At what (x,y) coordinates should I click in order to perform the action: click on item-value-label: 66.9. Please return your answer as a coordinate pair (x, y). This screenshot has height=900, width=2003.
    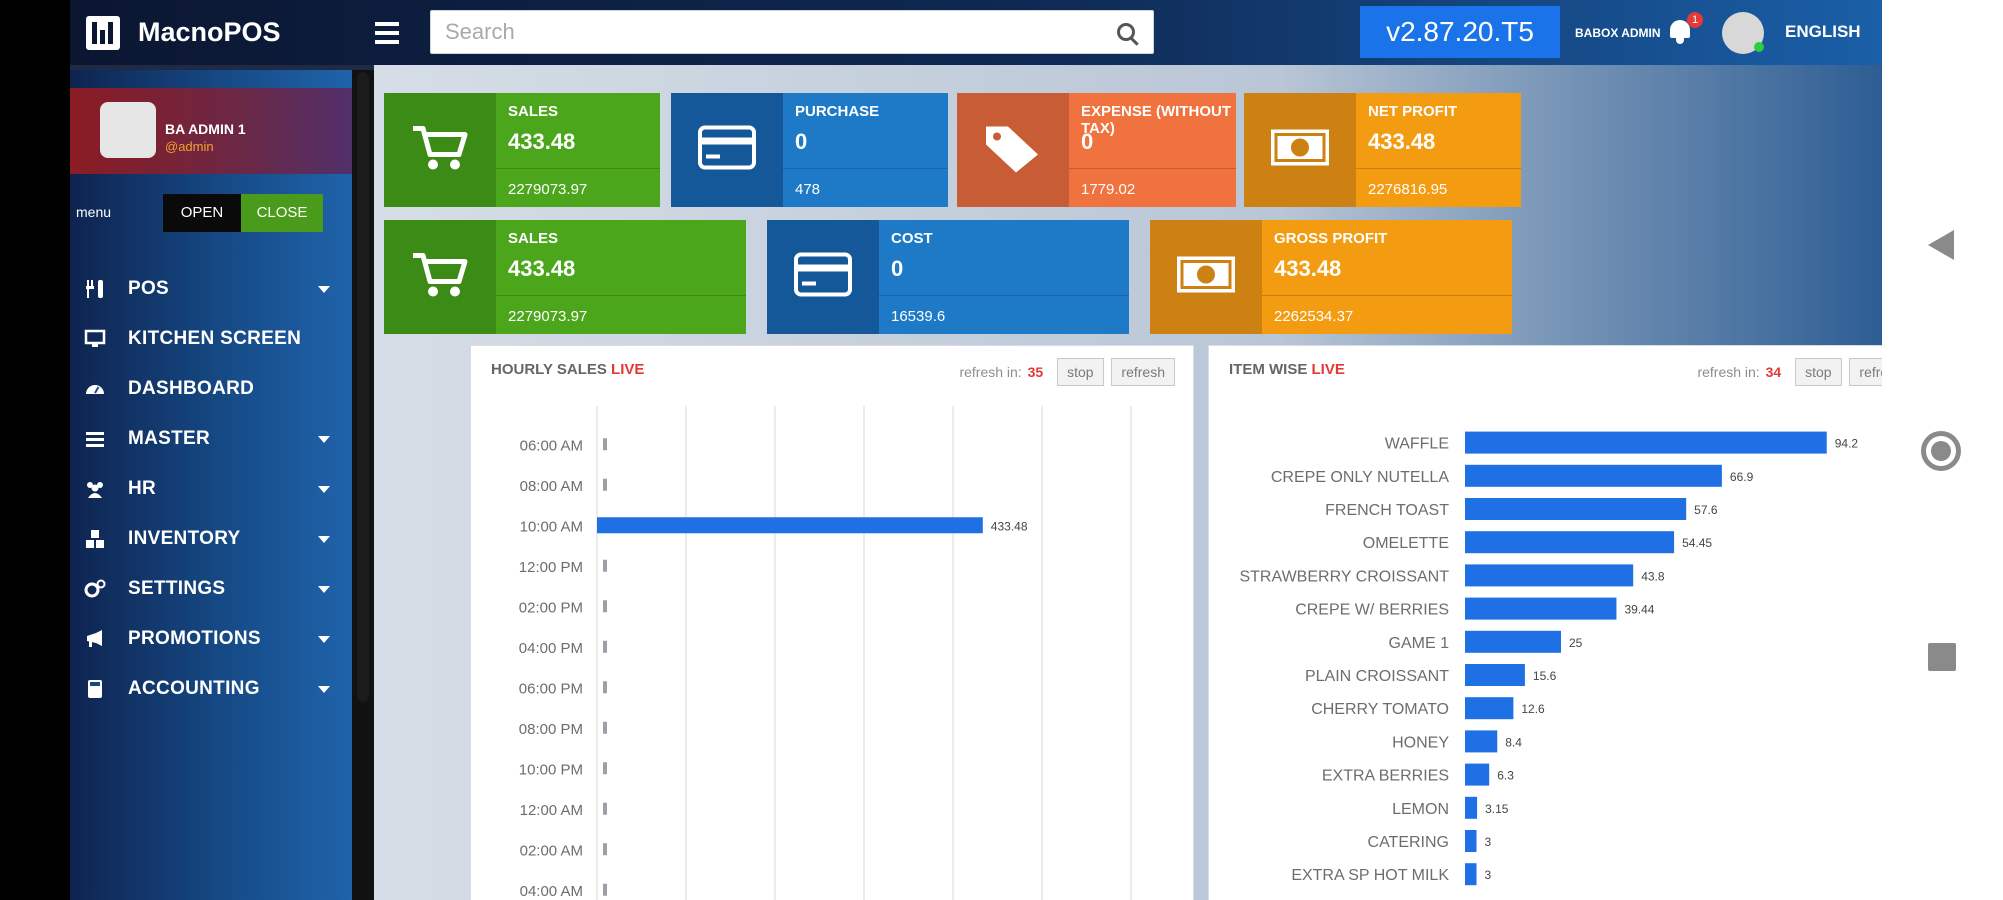
    Looking at the image, I should click on (1742, 477).